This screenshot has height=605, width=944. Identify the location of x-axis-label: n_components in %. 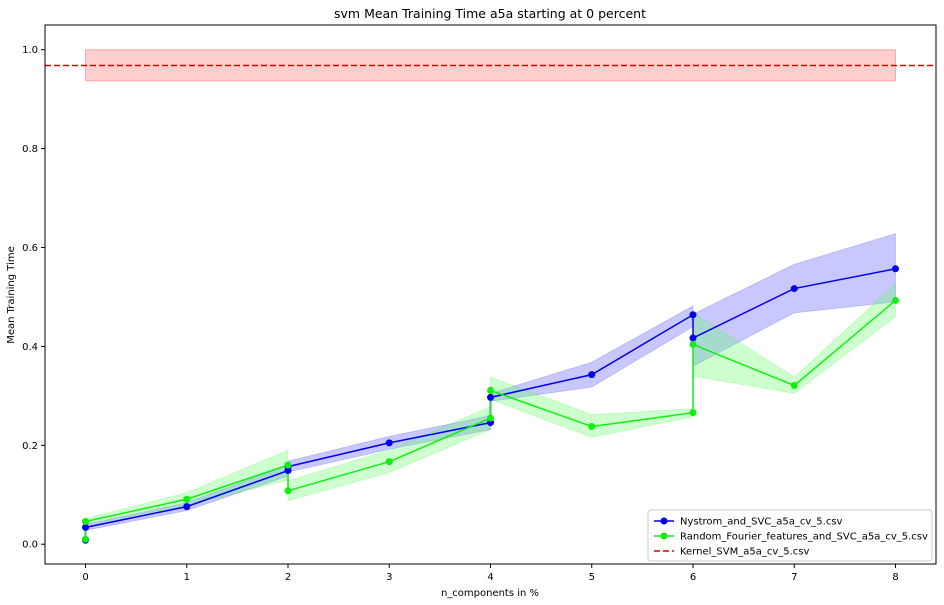
(490, 593).